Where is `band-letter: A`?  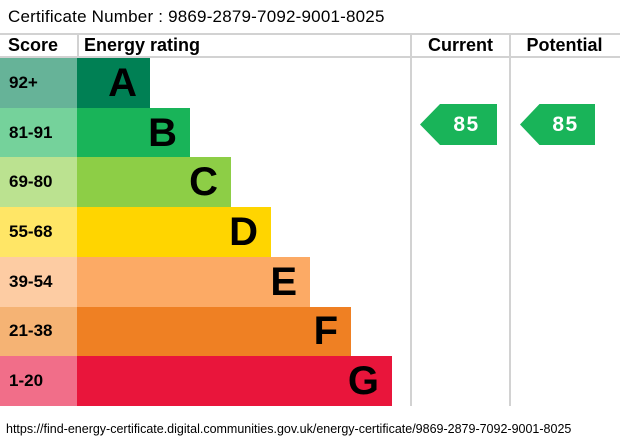
band-letter: A is located at coordinates (122, 82).